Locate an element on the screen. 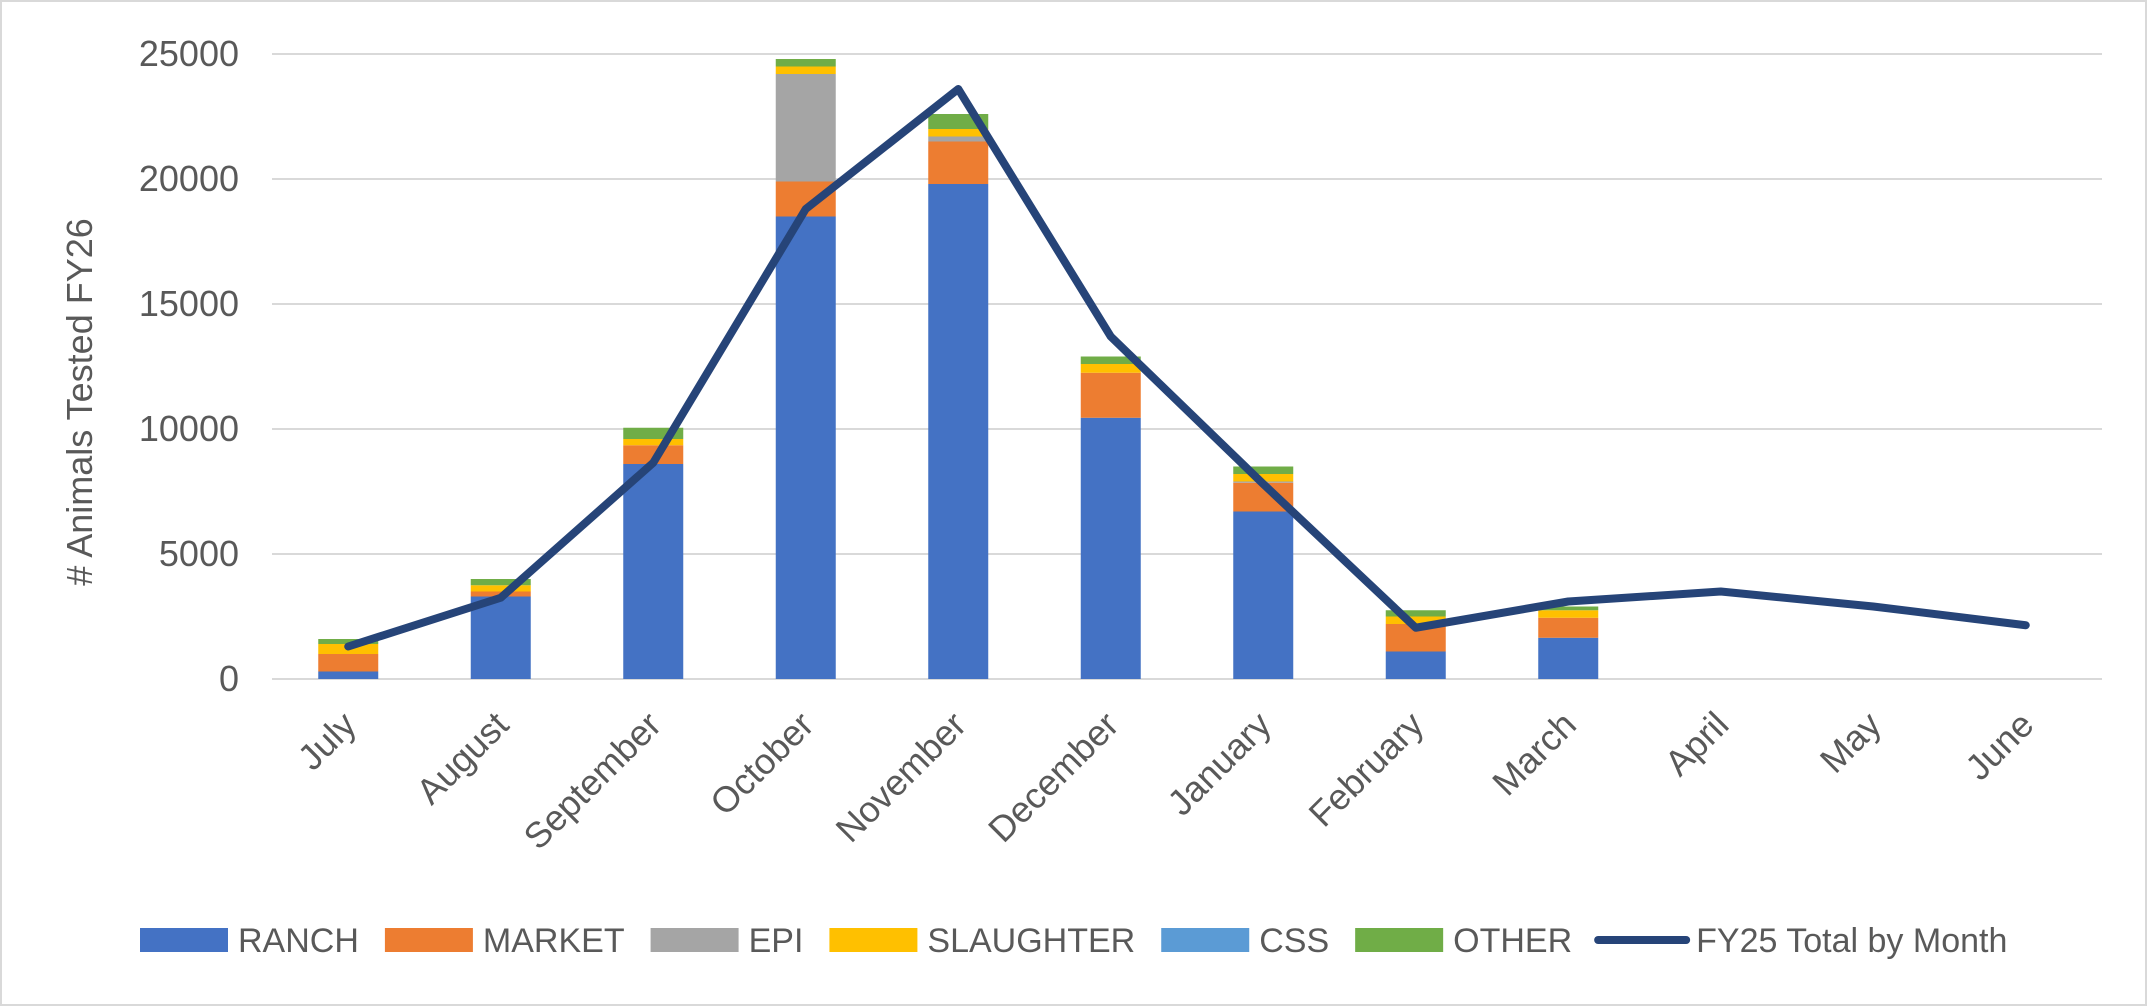 Image resolution: width=2147 pixels, height=1008 pixels. bar-slaughter-october is located at coordinates (805, 70).